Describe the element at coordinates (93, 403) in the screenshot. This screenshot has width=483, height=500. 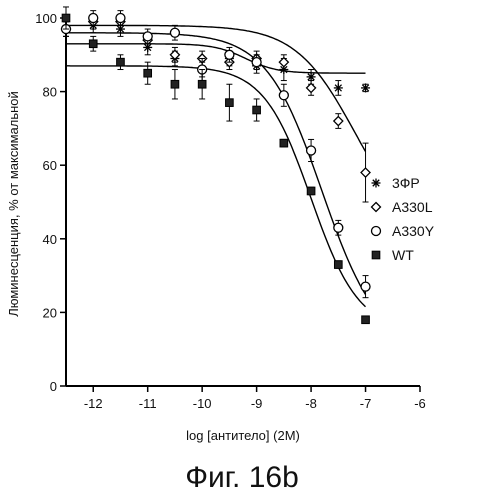
I see `x-tick-label: -12` at that location.